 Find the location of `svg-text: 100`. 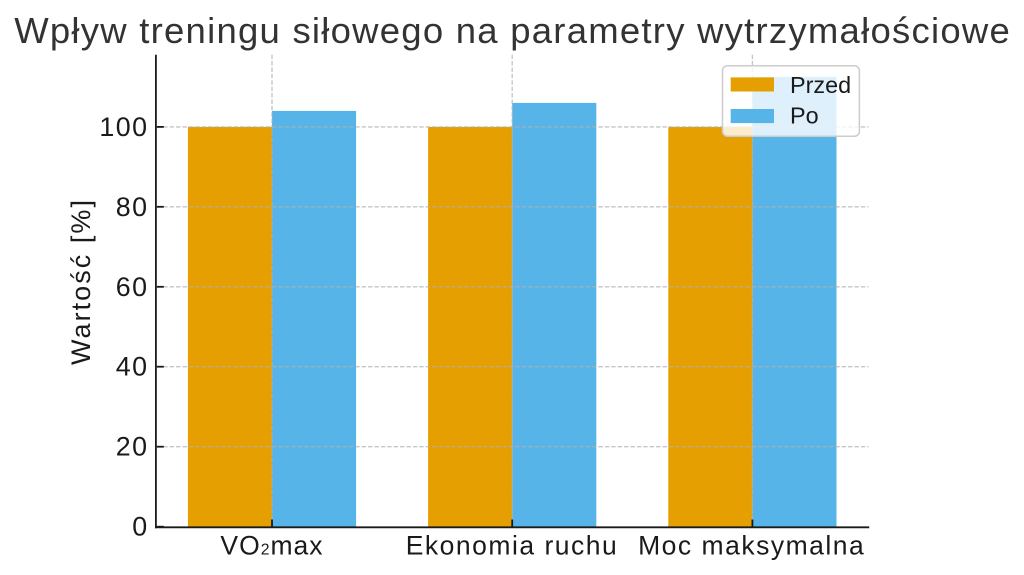

svg-text: 100 is located at coordinates (123, 127).